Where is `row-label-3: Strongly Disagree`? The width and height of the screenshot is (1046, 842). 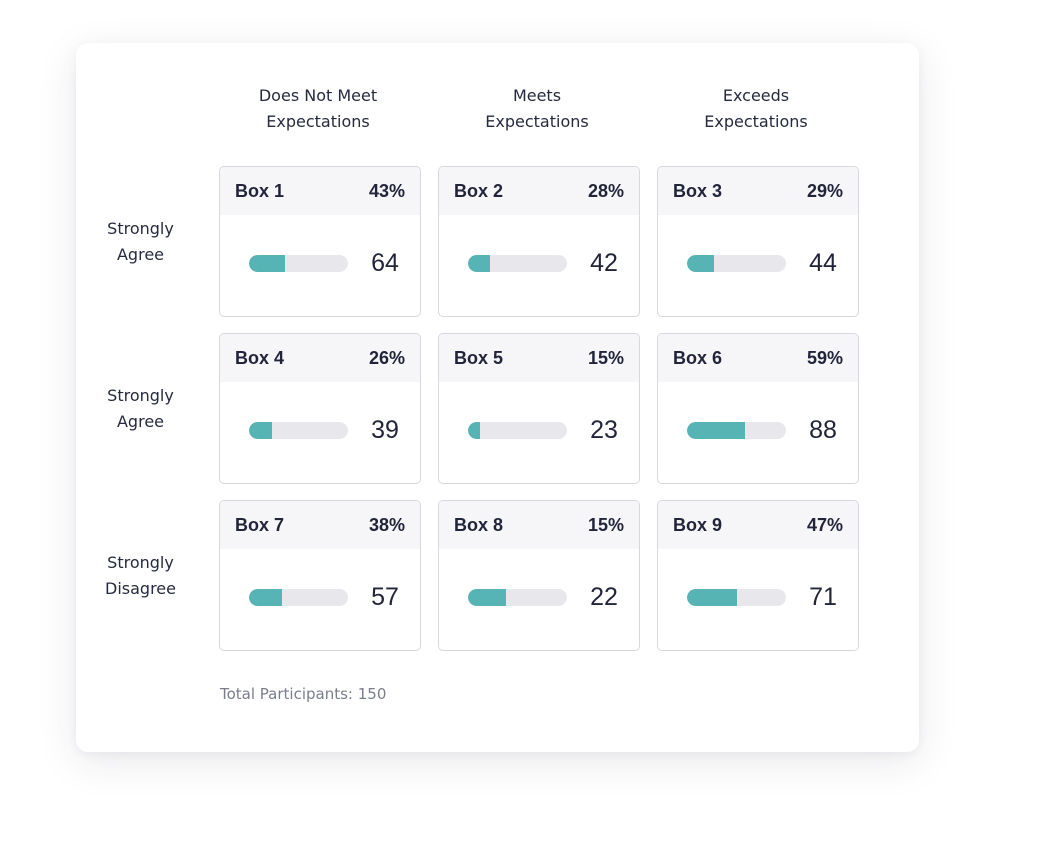 row-label-3: Strongly Disagree is located at coordinates (140, 576).